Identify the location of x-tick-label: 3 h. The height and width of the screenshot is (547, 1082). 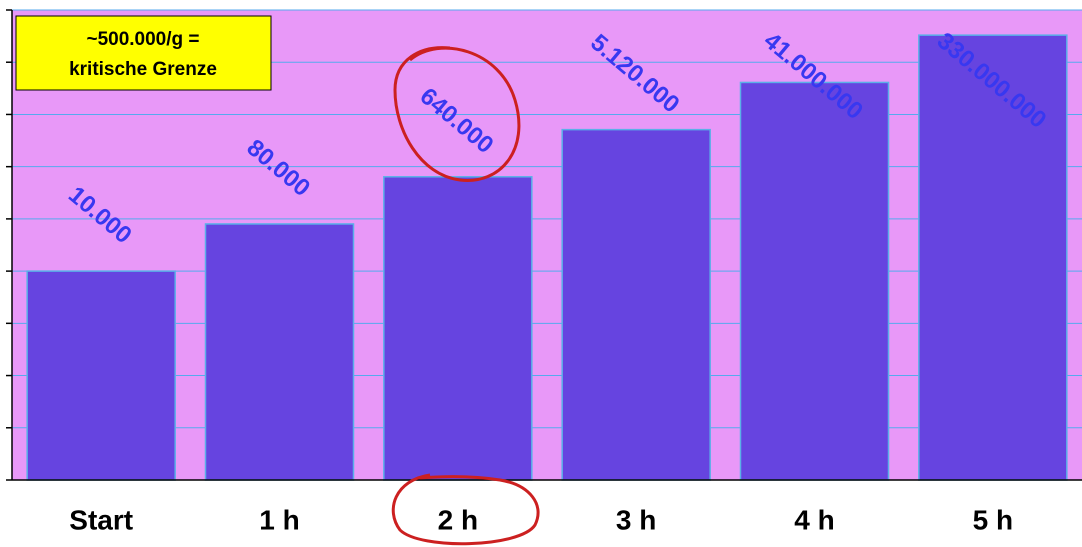
(636, 519).